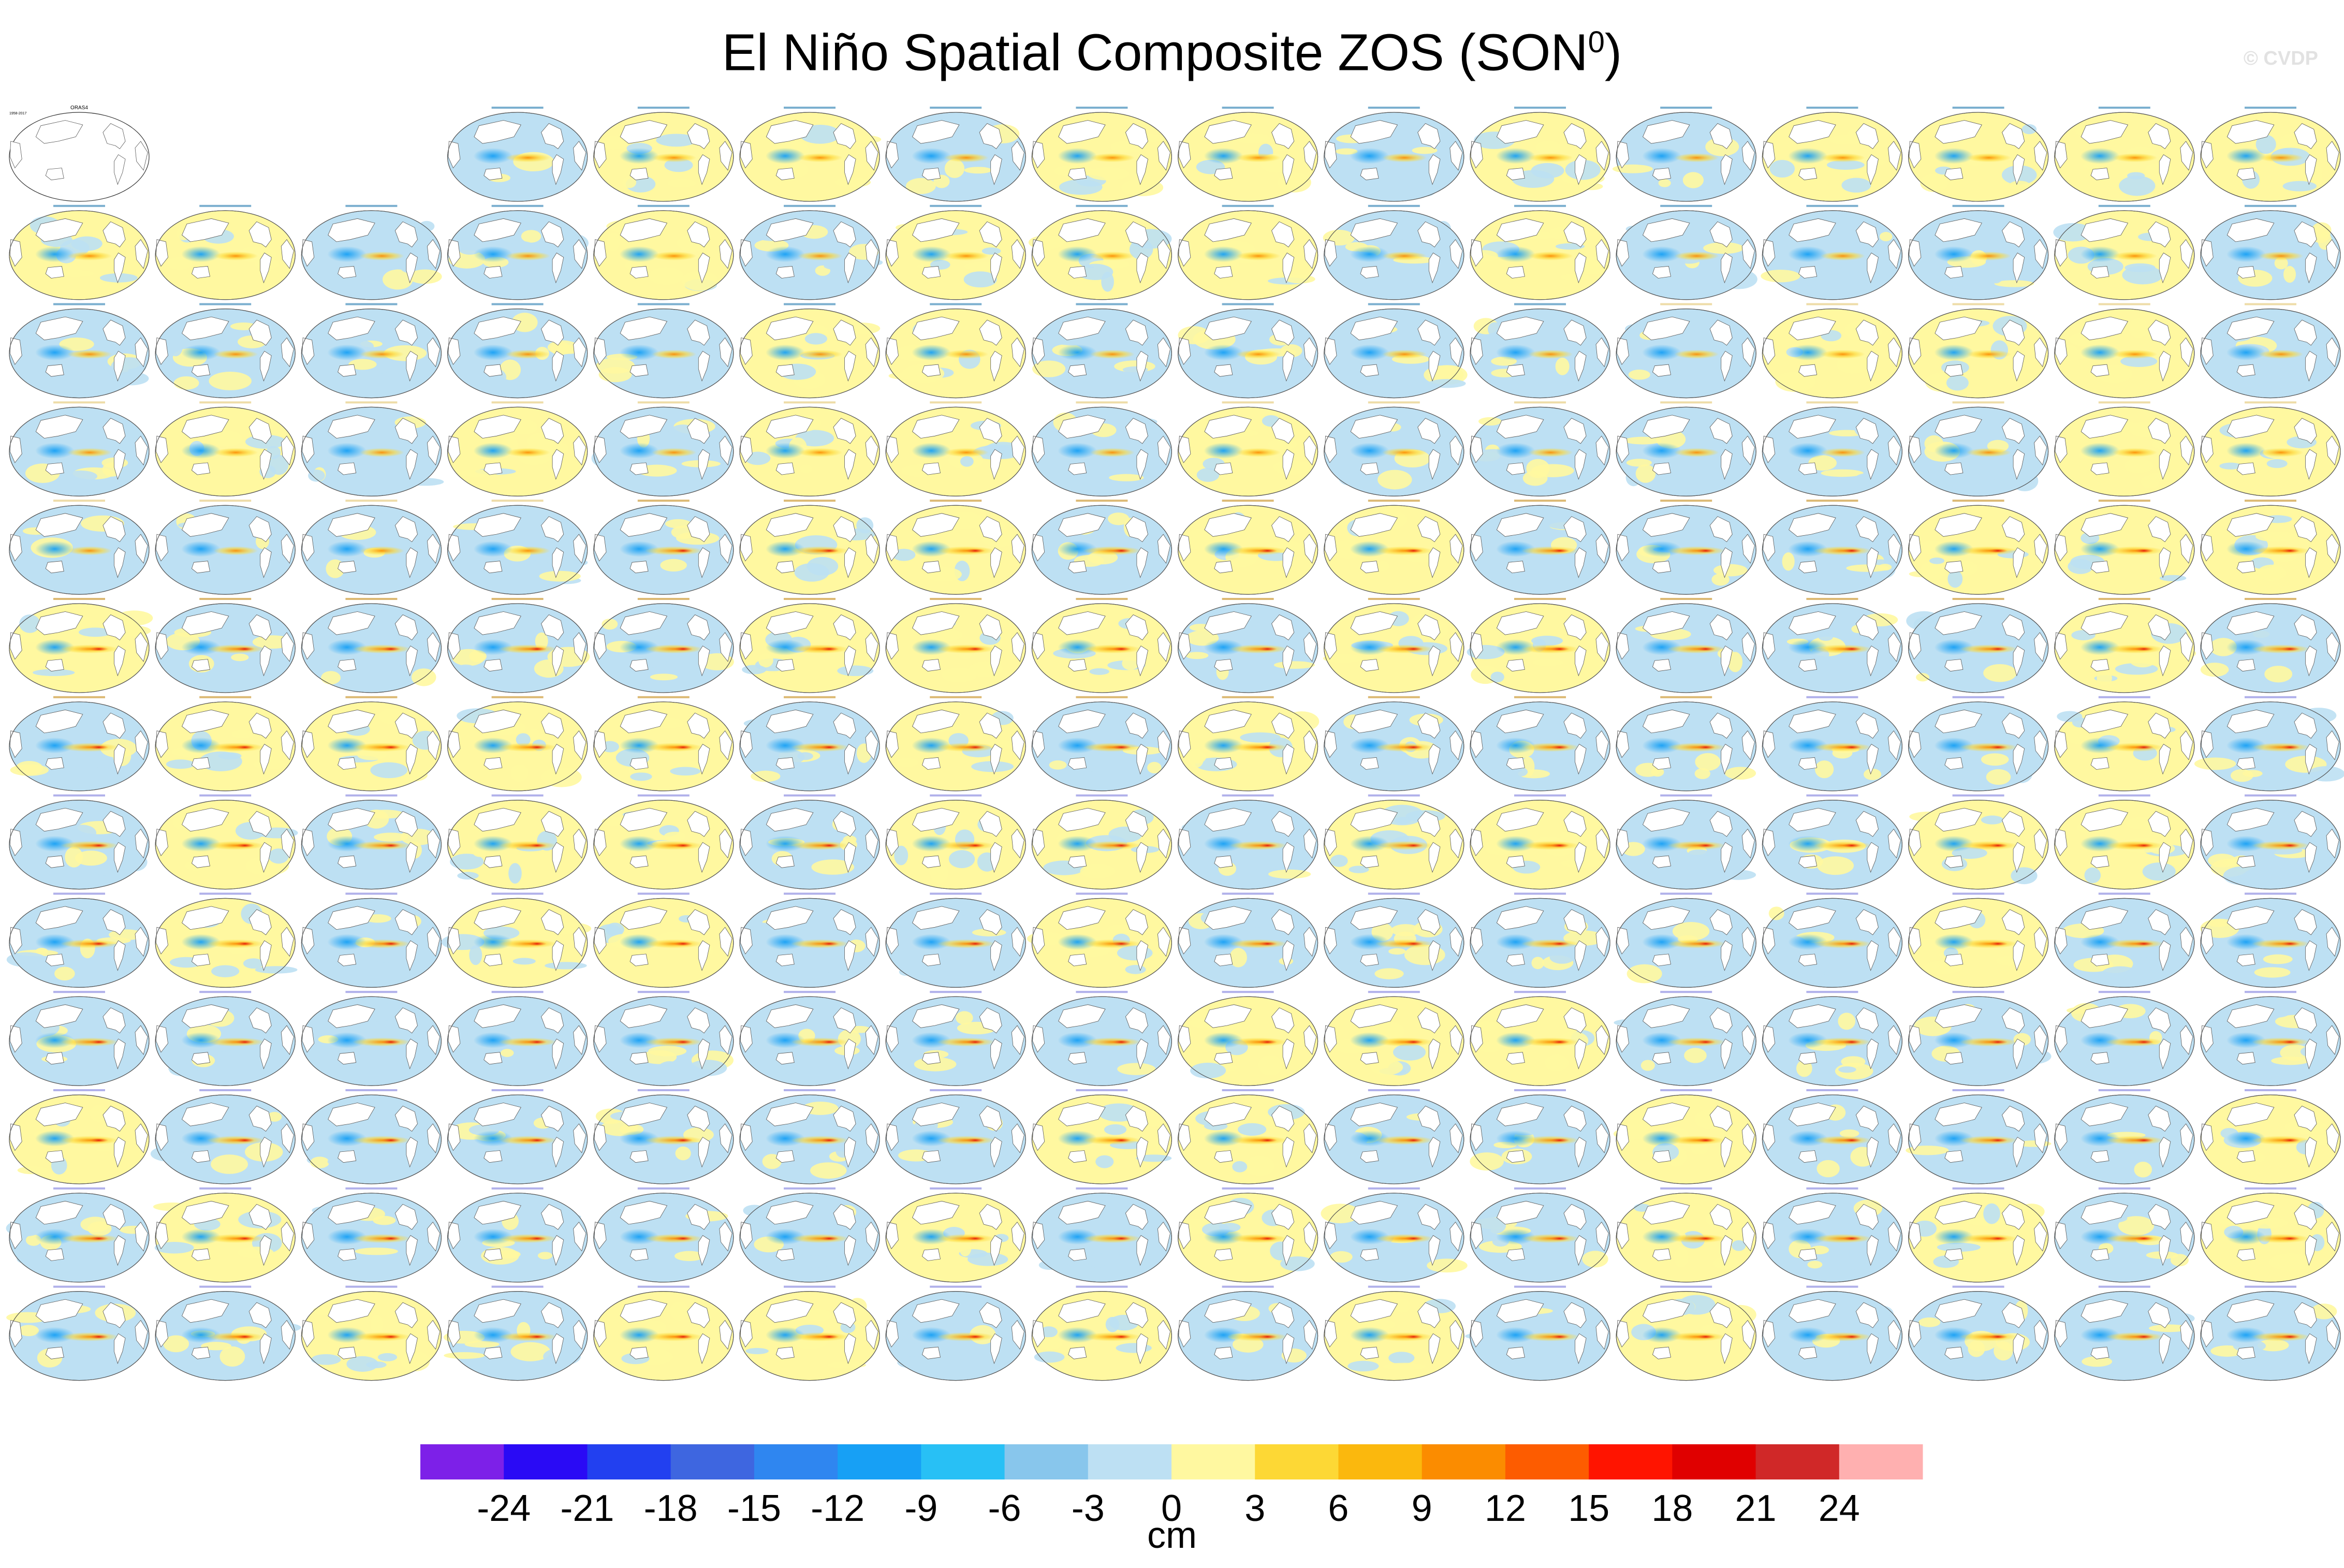  What do you see at coordinates (921, 1508) in the screenshot?
I see `colorbar-tick-label: -9` at bounding box center [921, 1508].